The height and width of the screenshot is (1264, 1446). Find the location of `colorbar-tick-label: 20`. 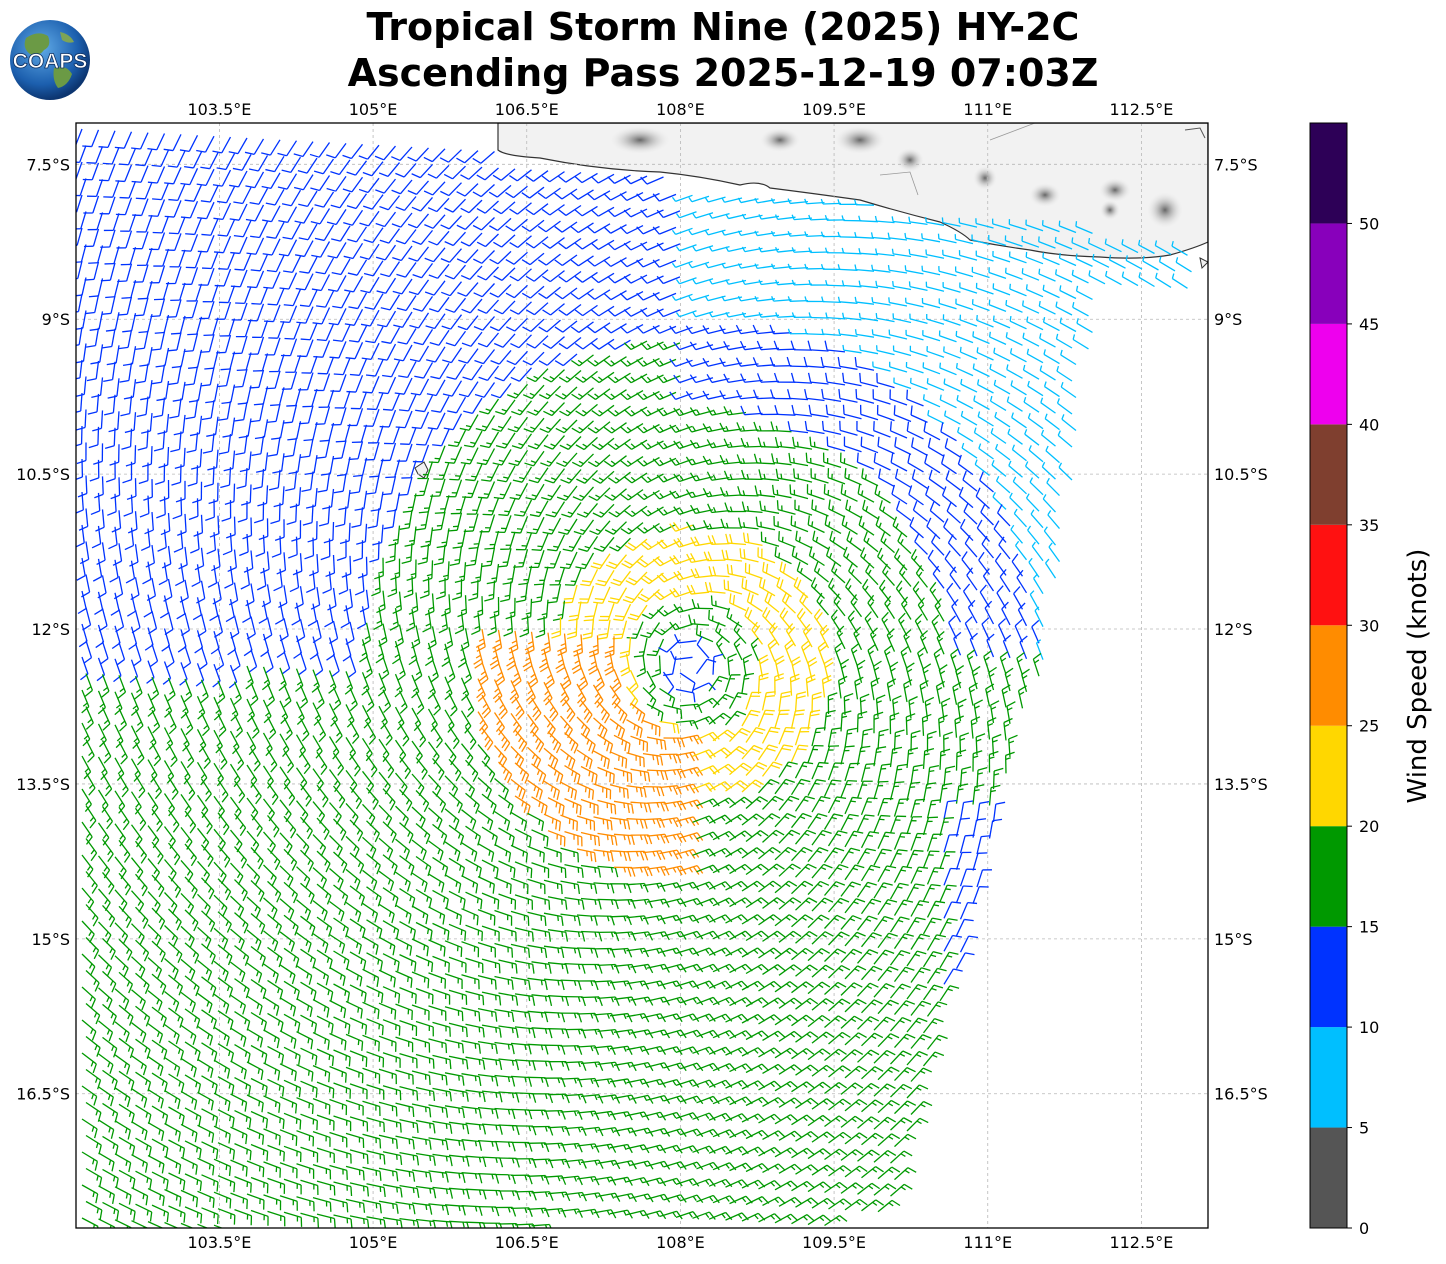

colorbar-tick-label: 20 is located at coordinates (1369, 826).